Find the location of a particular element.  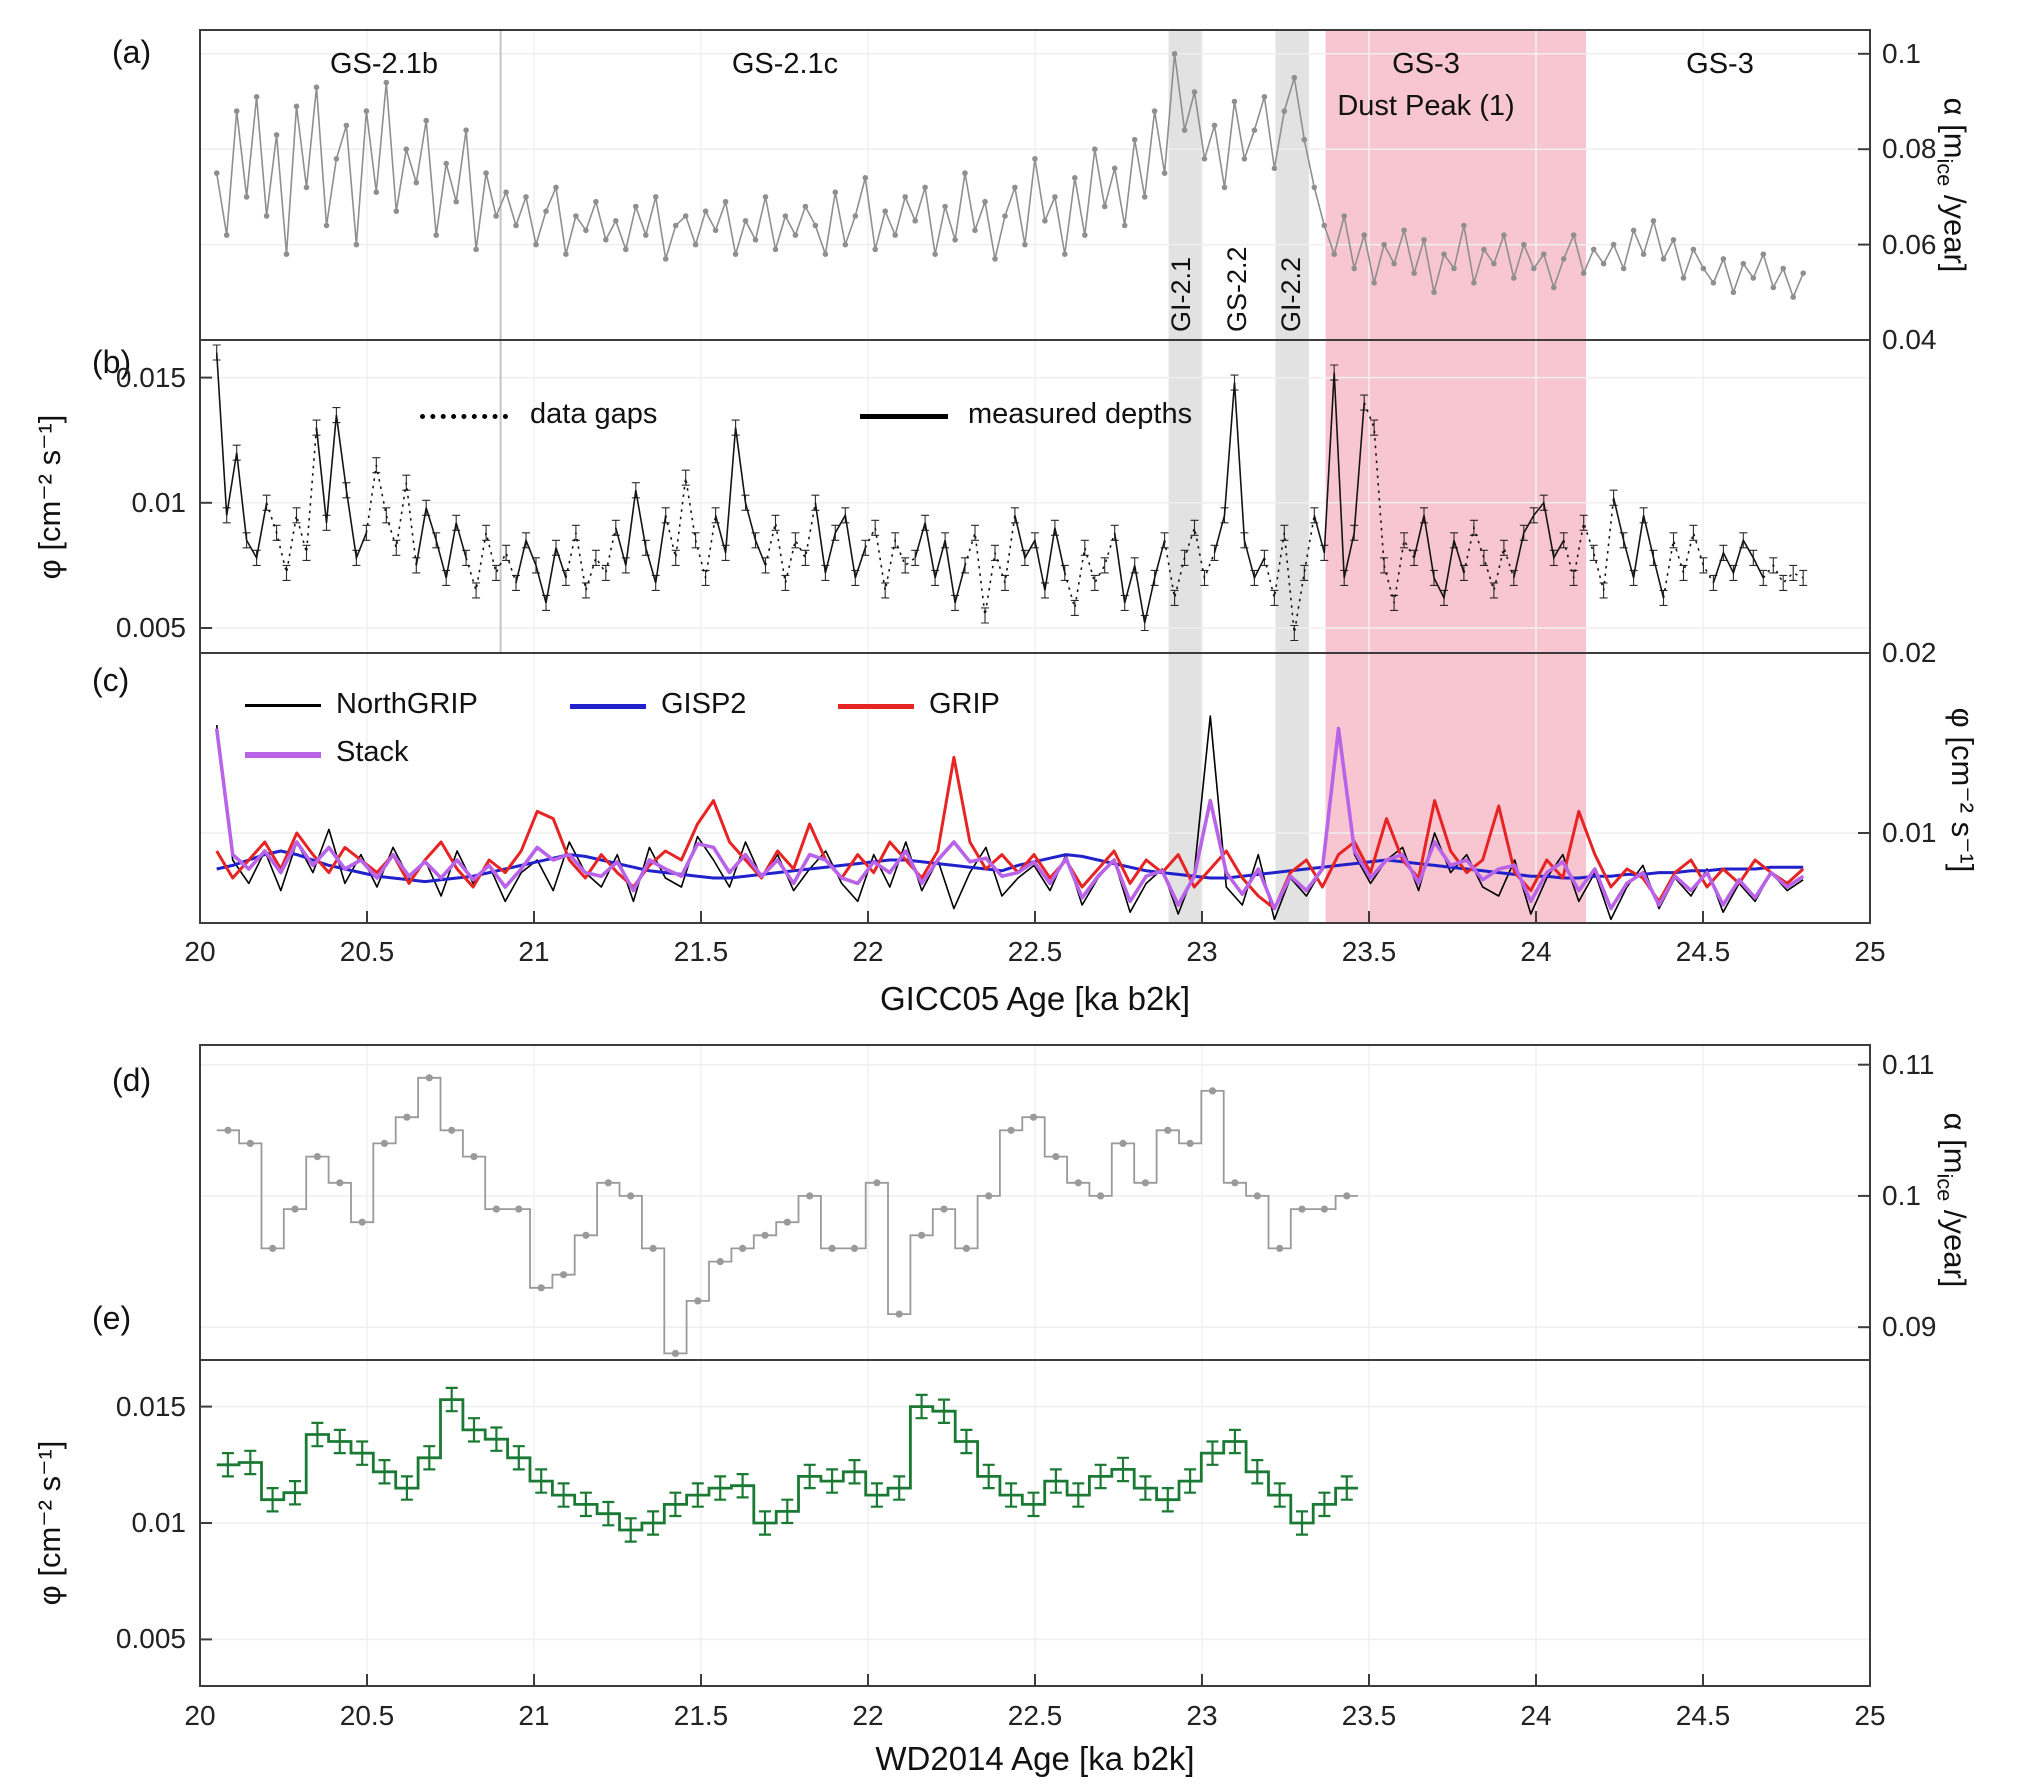

panel-e-y-tick-label: 0.01 is located at coordinates (159, 1522).